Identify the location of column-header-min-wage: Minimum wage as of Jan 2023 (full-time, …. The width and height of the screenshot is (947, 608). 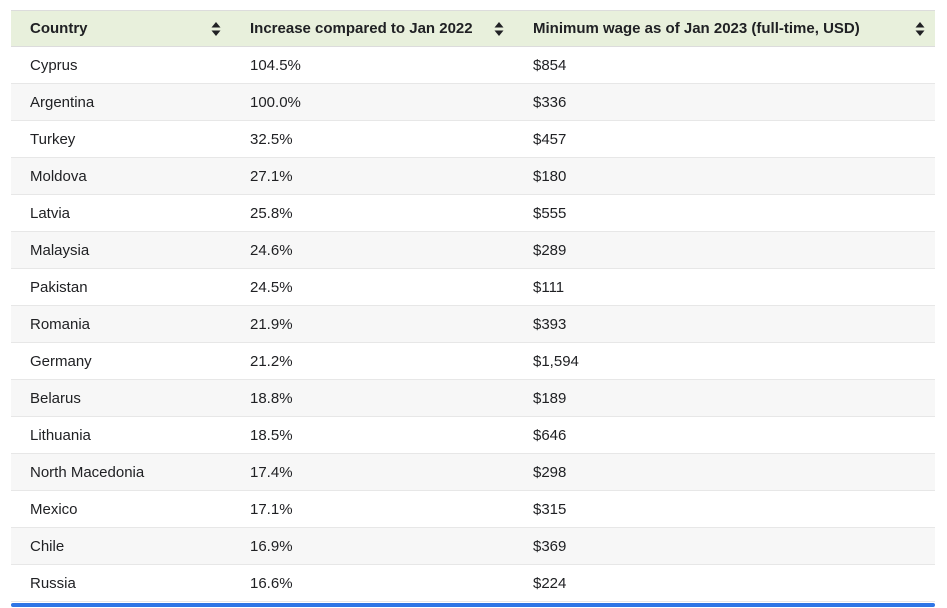
(724, 28).